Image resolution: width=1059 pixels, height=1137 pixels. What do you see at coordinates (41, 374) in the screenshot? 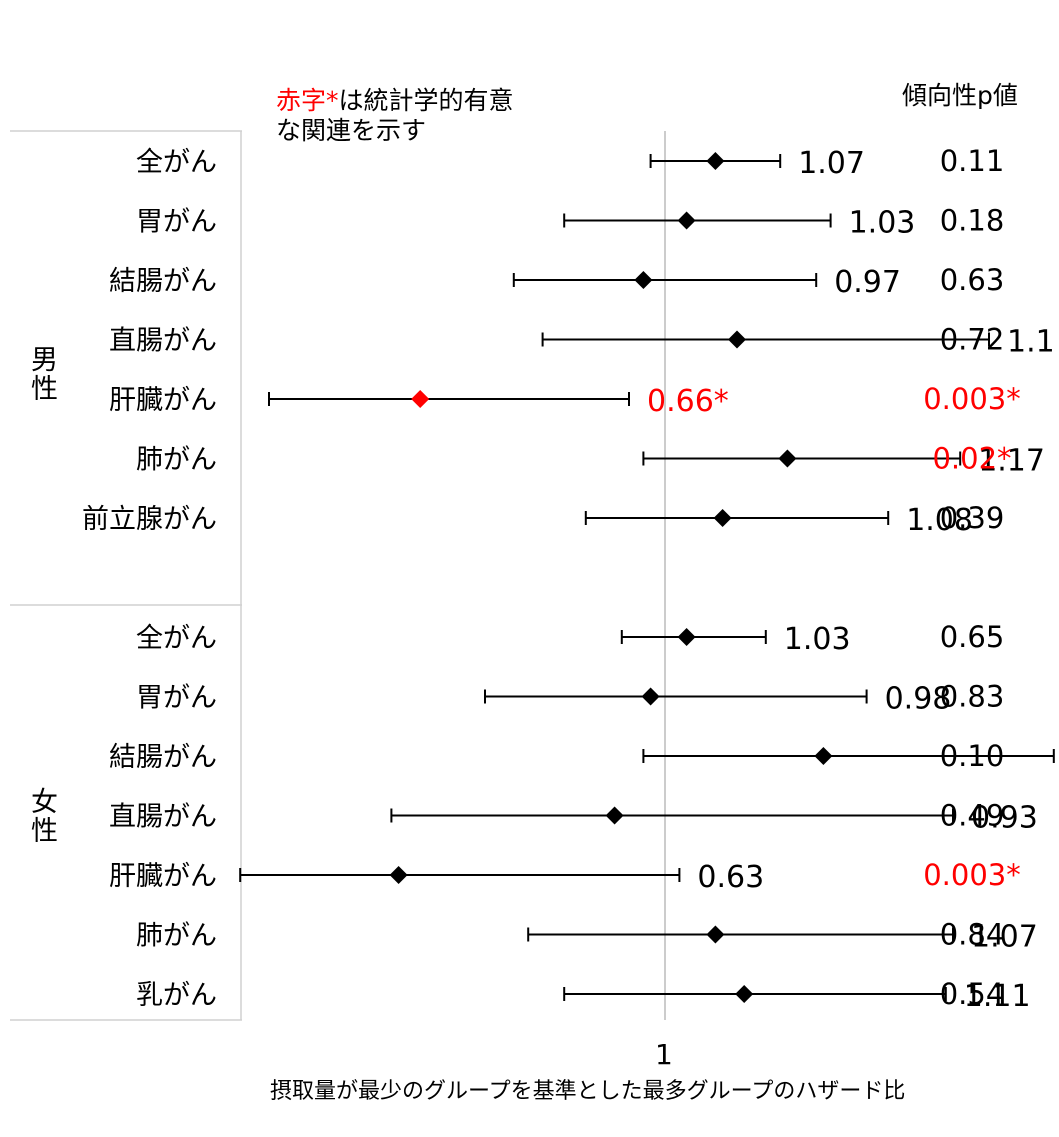
I see `group-label-men: 男性` at bounding box center [41, 374].